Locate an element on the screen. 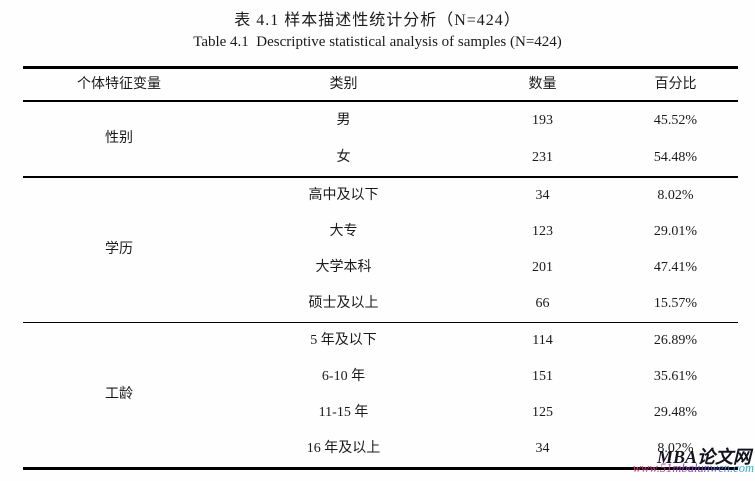 The image size is (755, 481). watermark-site-name: MBA论文网 is located at coordinates (703, 457).